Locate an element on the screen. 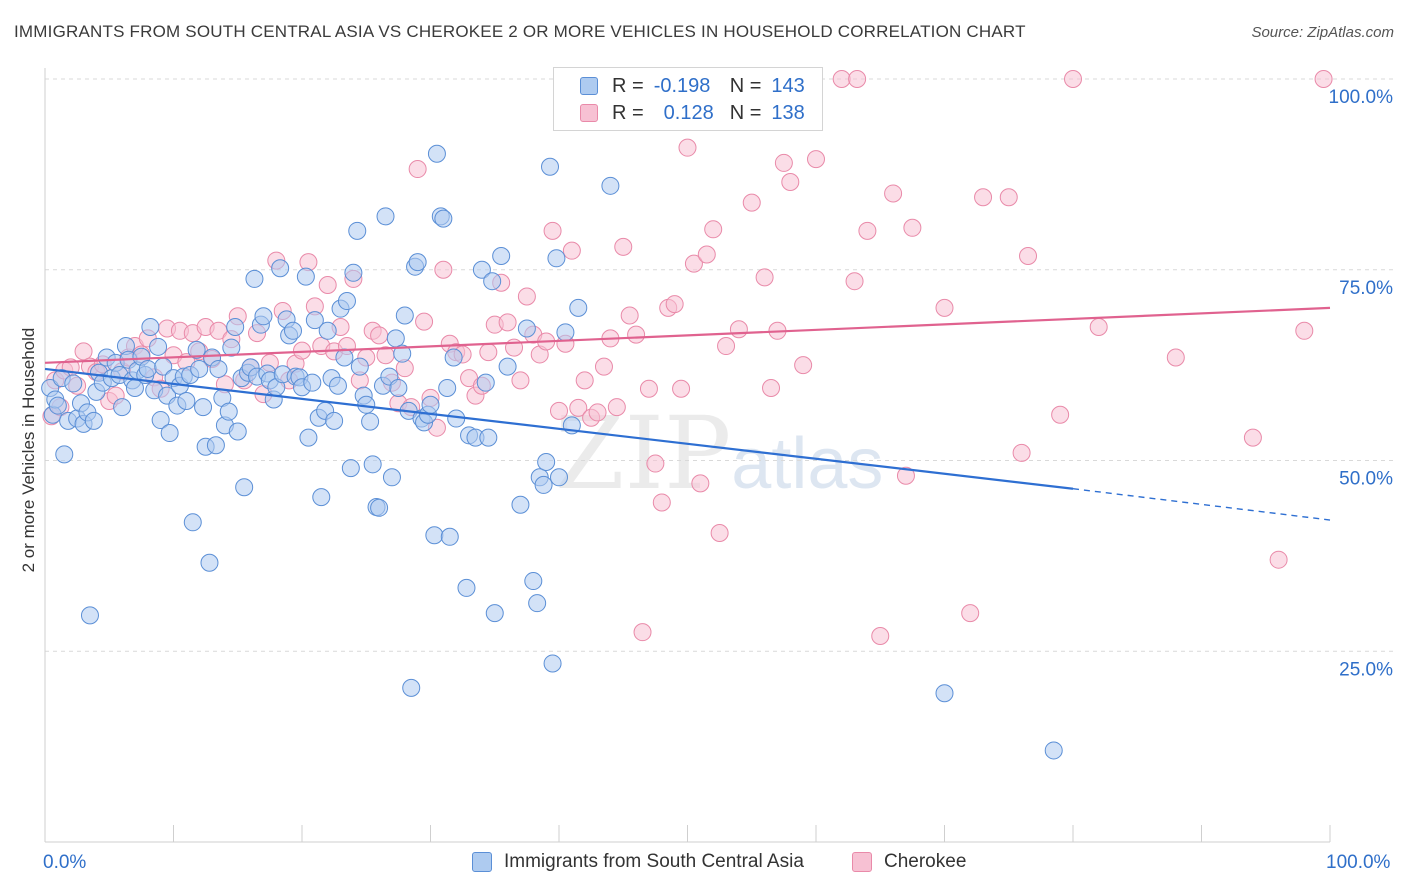 The image size is (1406, 892). x-tick-max: 100.0% is located at coordinates (1358, 862).